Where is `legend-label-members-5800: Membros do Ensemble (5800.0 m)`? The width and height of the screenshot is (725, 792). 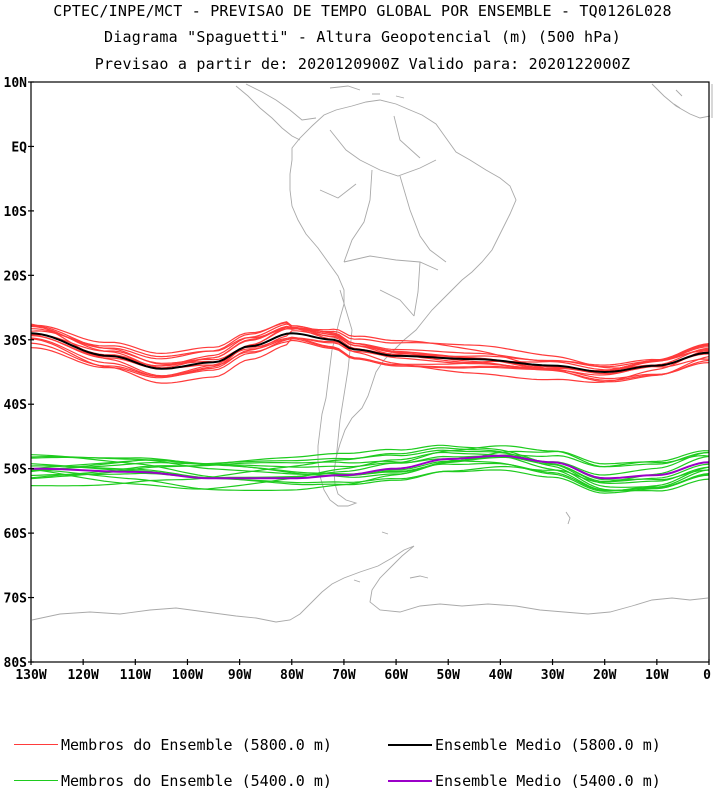
legend-label-members-5800: Membros do Ensemble (5800.0 m) is located at coordinates (196, 745).